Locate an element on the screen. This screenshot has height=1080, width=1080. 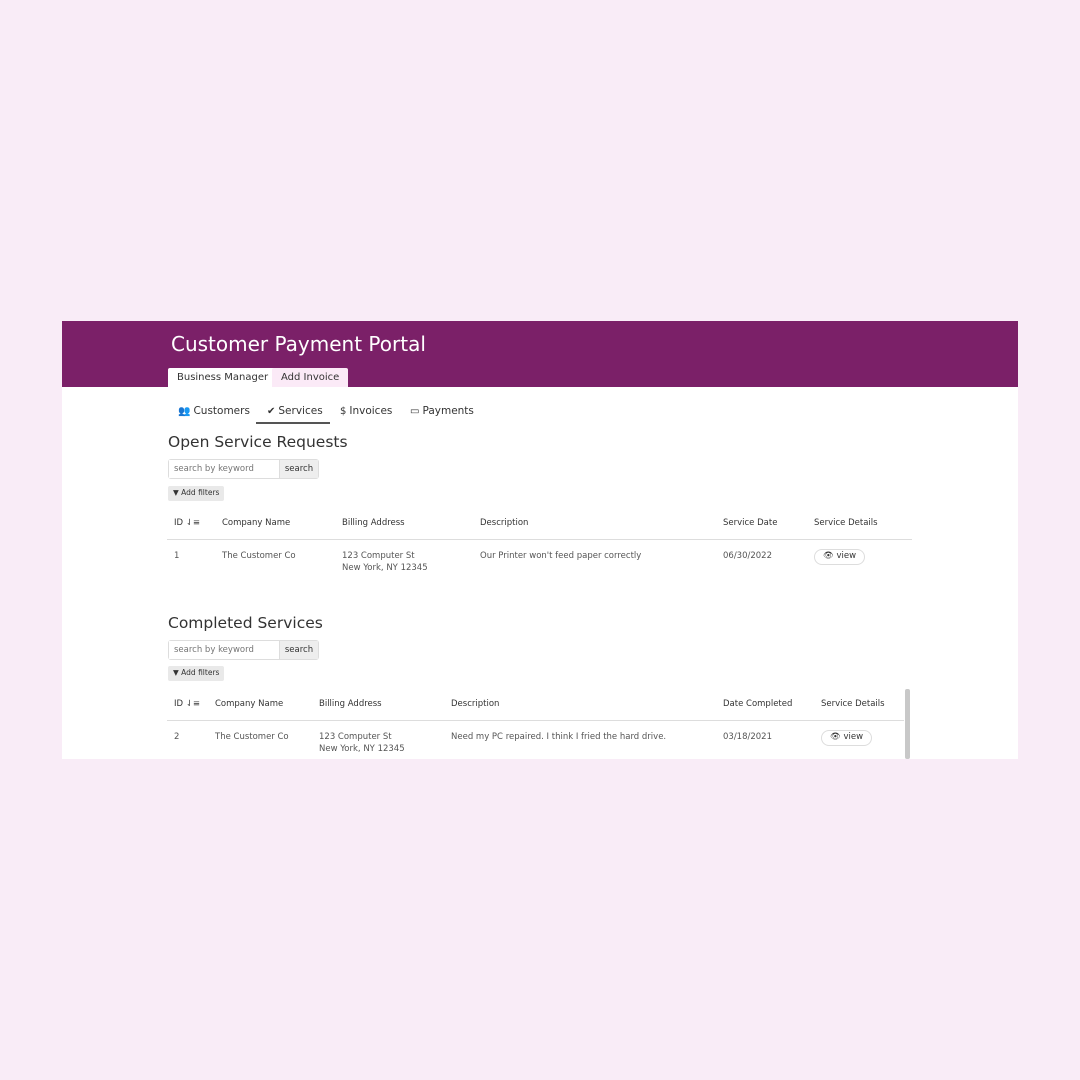
tab-add-invoice: Add Invoice is located at coordinates (310, 377).